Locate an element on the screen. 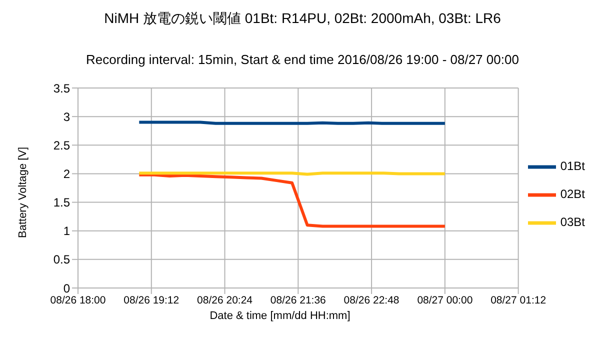 The height and width of the screenshot is (340, 605). x-tick-label: 08/26 22:48 is located at coordinates (372, 300).